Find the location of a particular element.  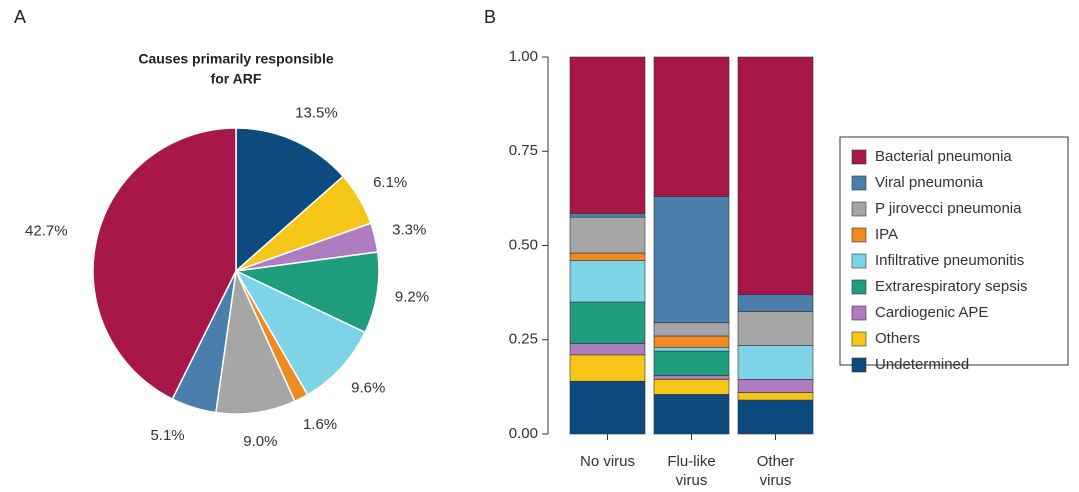

y-tick-label: 0.00 is located at coordinates (523, 433).